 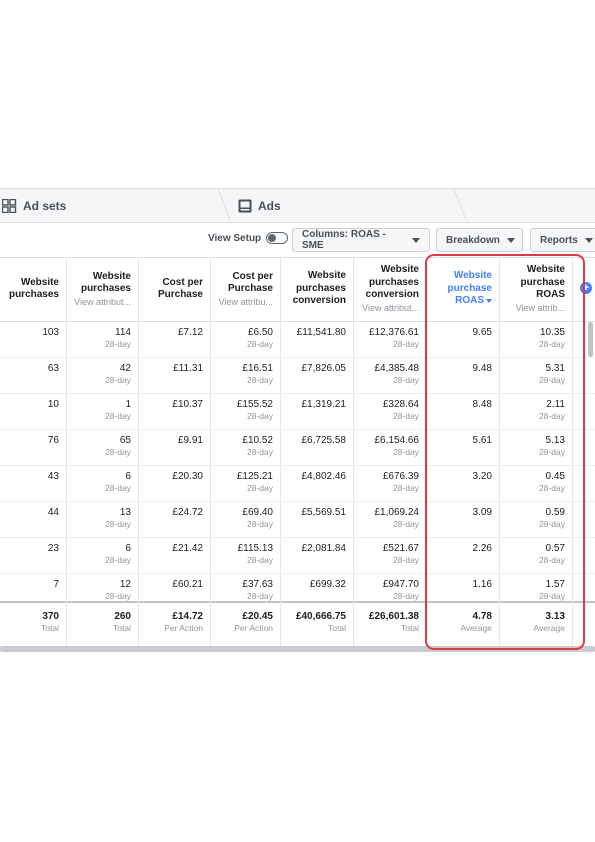 I want to click on table-cell: £6,725.58, so click(x=316, y=440).